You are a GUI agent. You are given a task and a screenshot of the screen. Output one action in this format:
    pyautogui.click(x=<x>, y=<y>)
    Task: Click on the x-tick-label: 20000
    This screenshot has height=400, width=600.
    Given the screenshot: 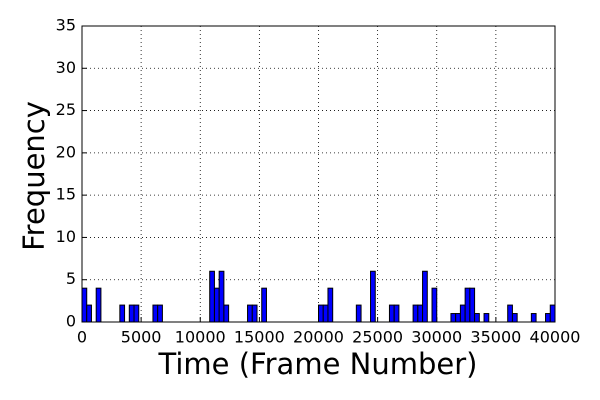 What is the action you would take?
    pyautogui.click(x=318, y=337)
    